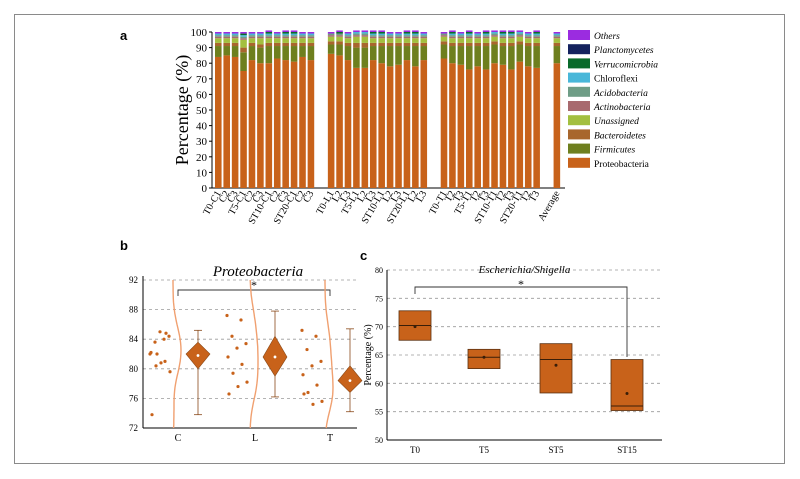 The height and width of the screenshot is (479, 800). I want to click on legend-swatch, so click(579, 91).